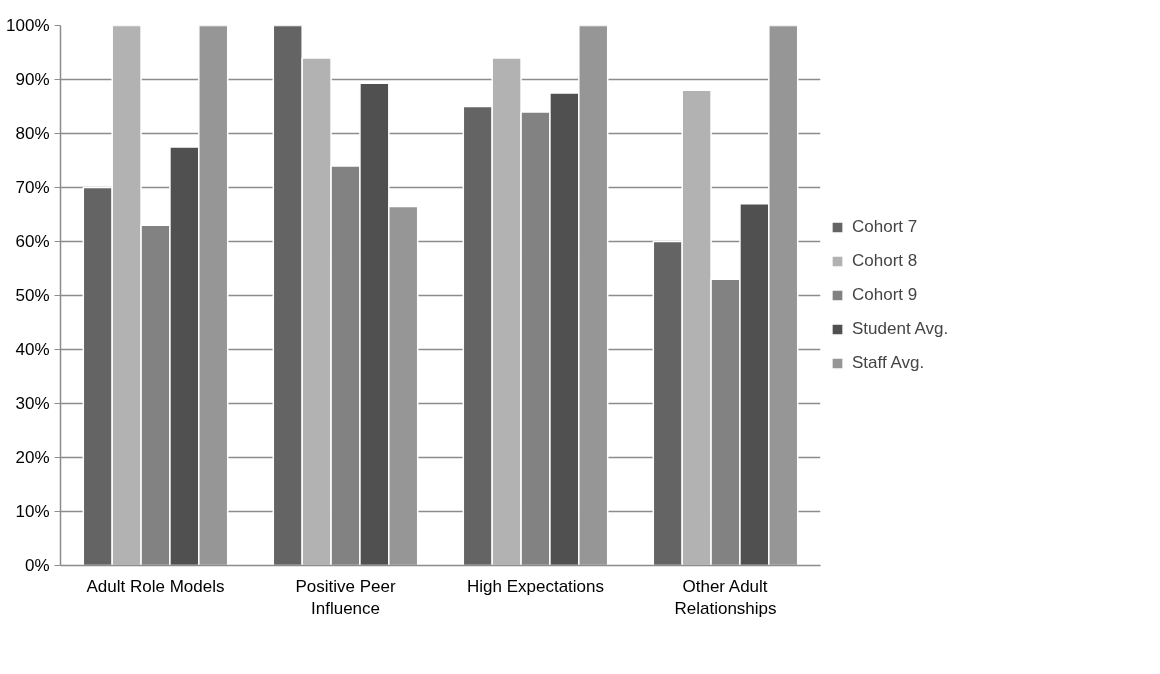 The width and height of the screenshot is (1160, 674). What do you see at coordinates (32, 187) in the screenshot?
I see `y-tick-label: 70%` at bounding box center [32, 187].